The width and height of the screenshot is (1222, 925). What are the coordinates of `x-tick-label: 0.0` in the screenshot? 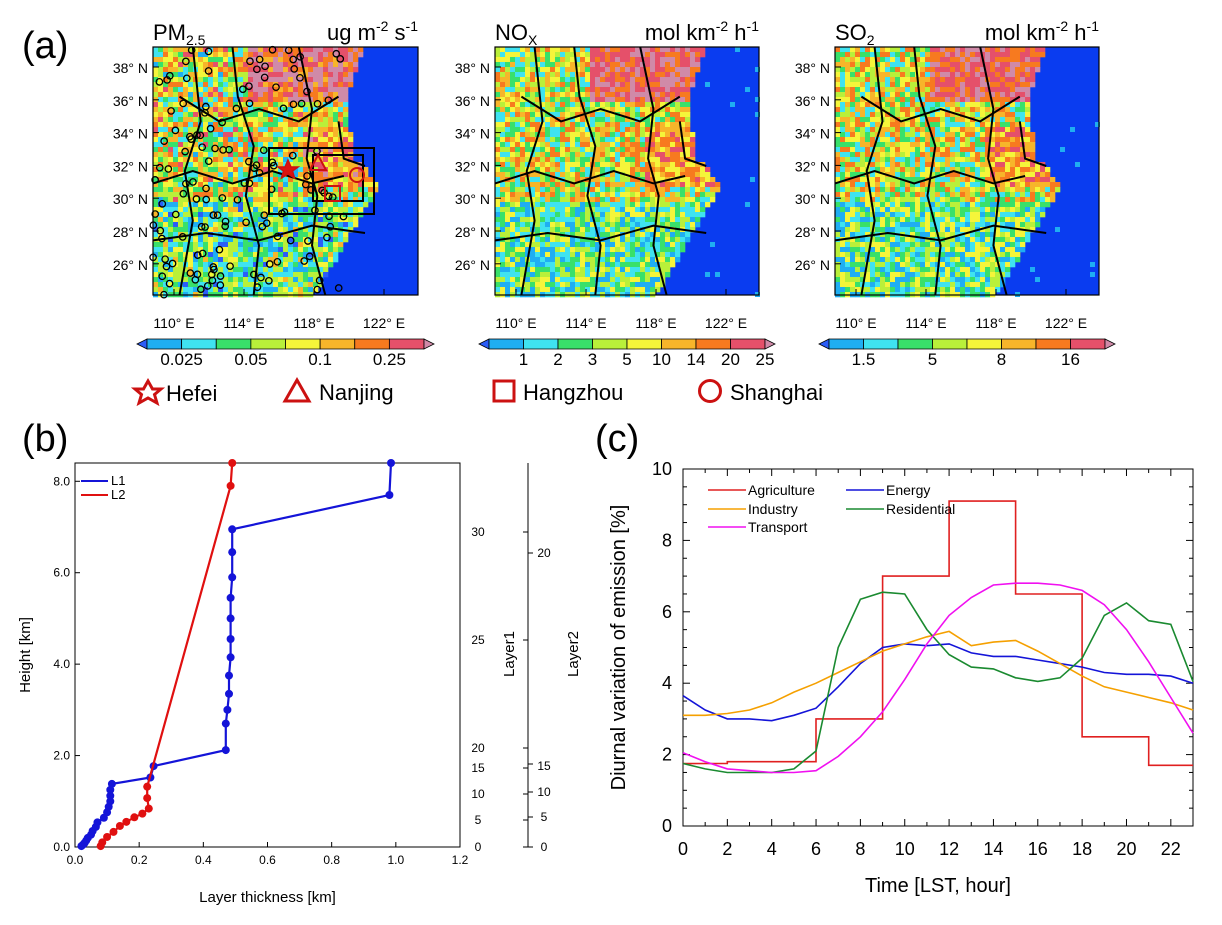 It's located at (75, 860).